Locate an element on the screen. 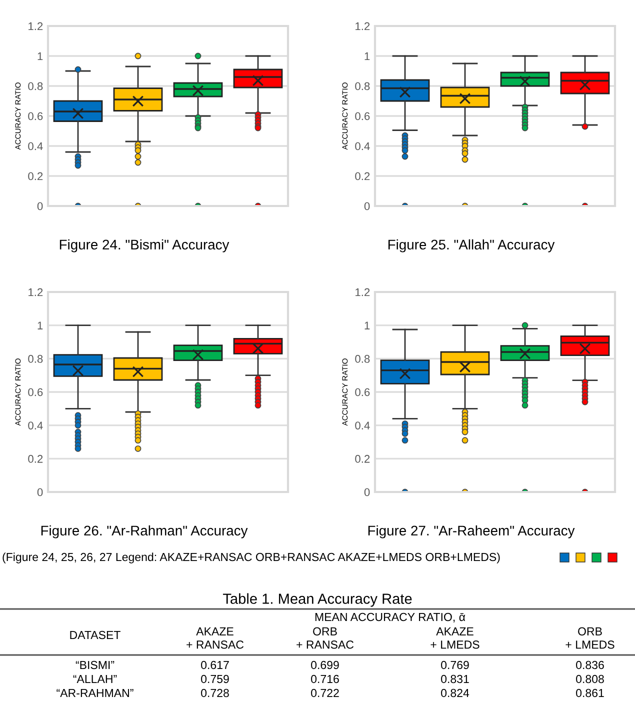 This screenshot has height=707, width=635. text: 0.617 is located at coordinates (215, 665).